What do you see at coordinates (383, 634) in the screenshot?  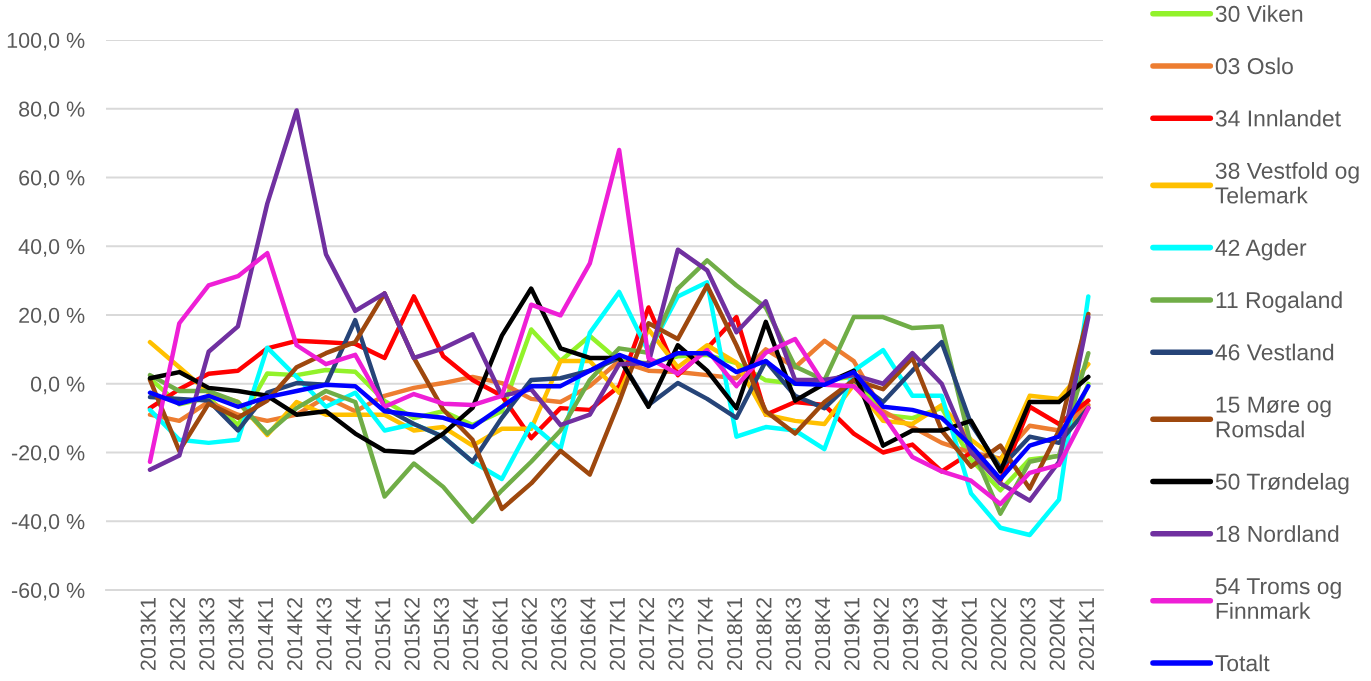 I see `x-tick-label: 2015K1` at bounding box center [383, 634].